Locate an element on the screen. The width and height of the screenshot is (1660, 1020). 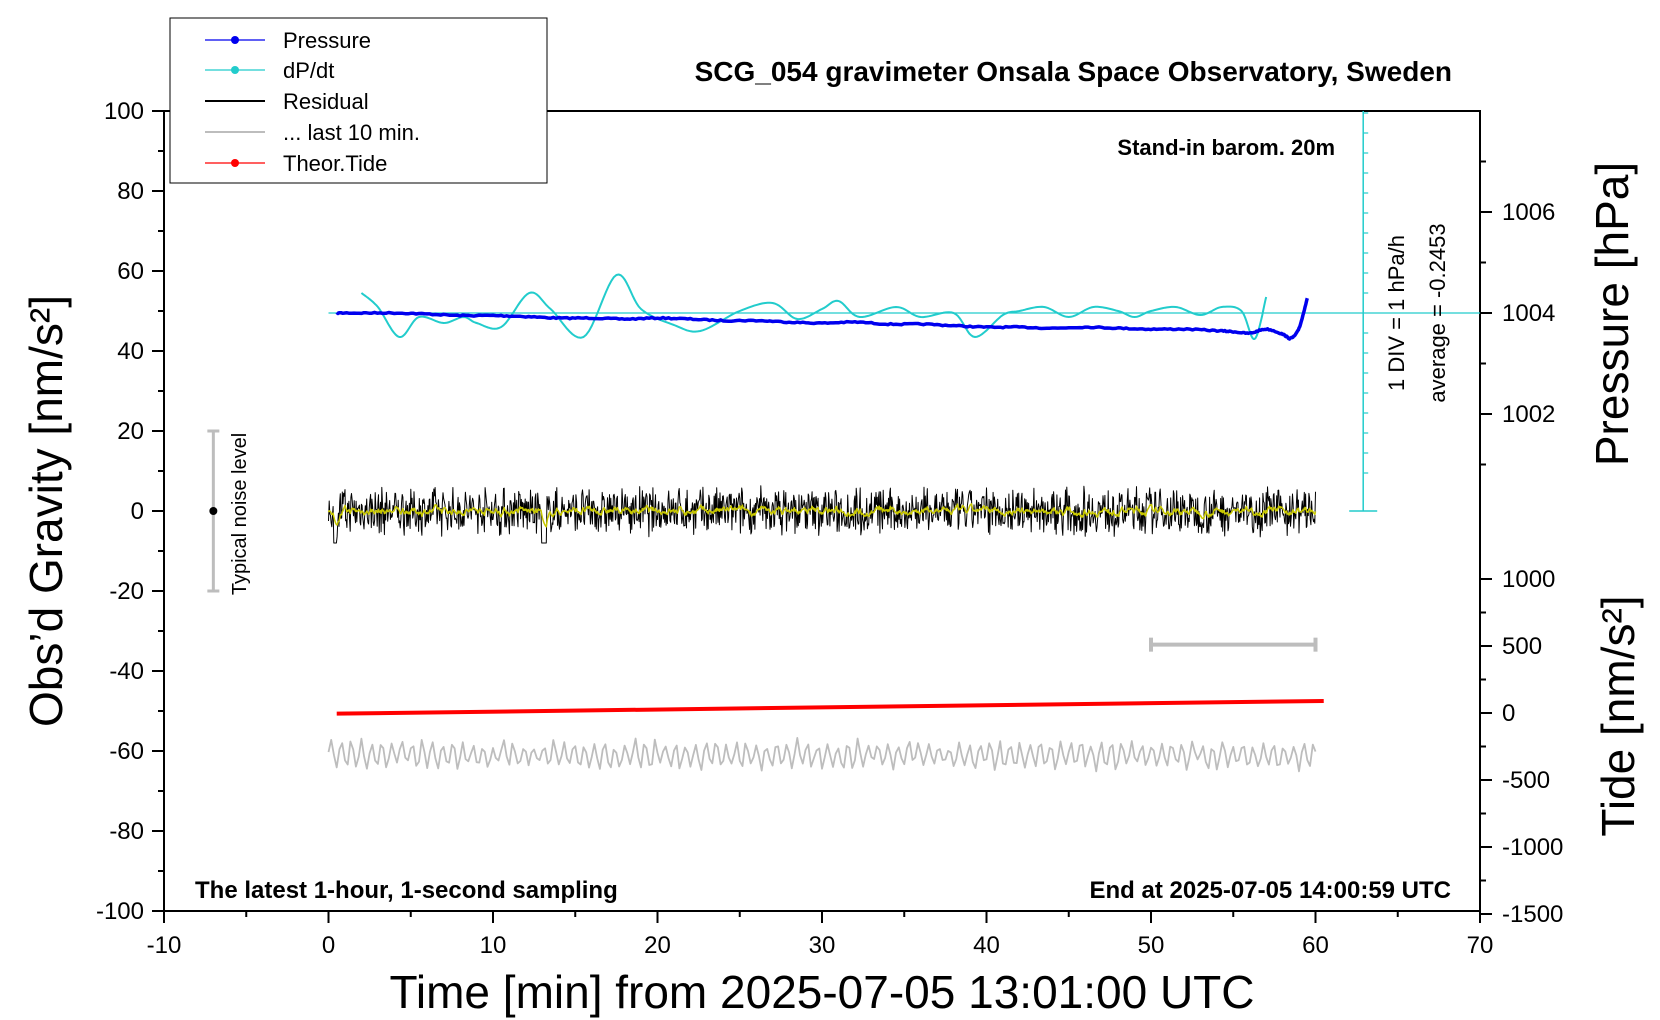
y-axis-title: Obs’d Gravity [nm/s²] is located at coordinates (46, 511).